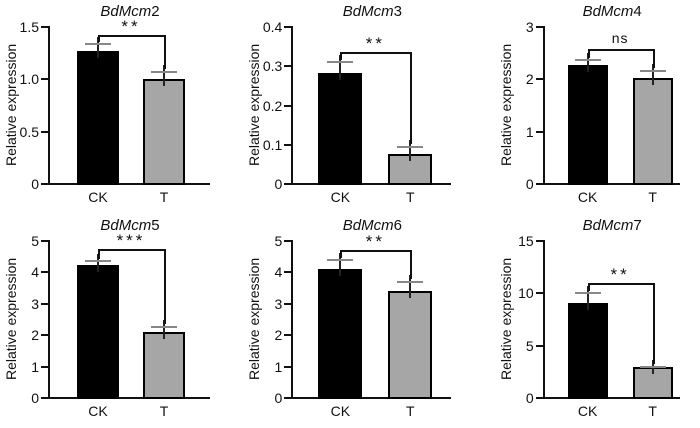 The height and width of the screenshot is (428, 700). Describe the element at coordinates (29, 131) in the screenshot. I see `y-tick-label: 0.5` at that location.